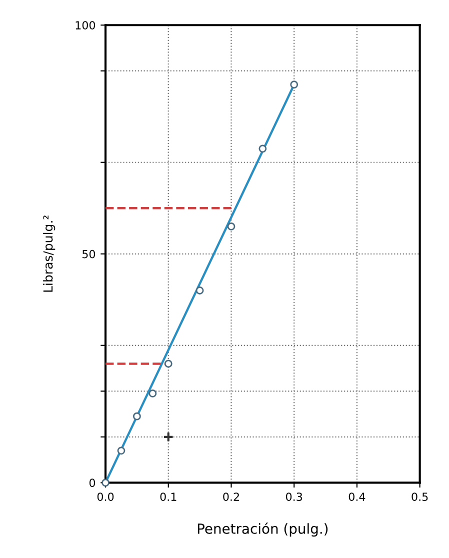  Describe the element at coordinates (263, 529) in the screenshot. I see `x-axis-title: Penetración (pulg.)` at that location.